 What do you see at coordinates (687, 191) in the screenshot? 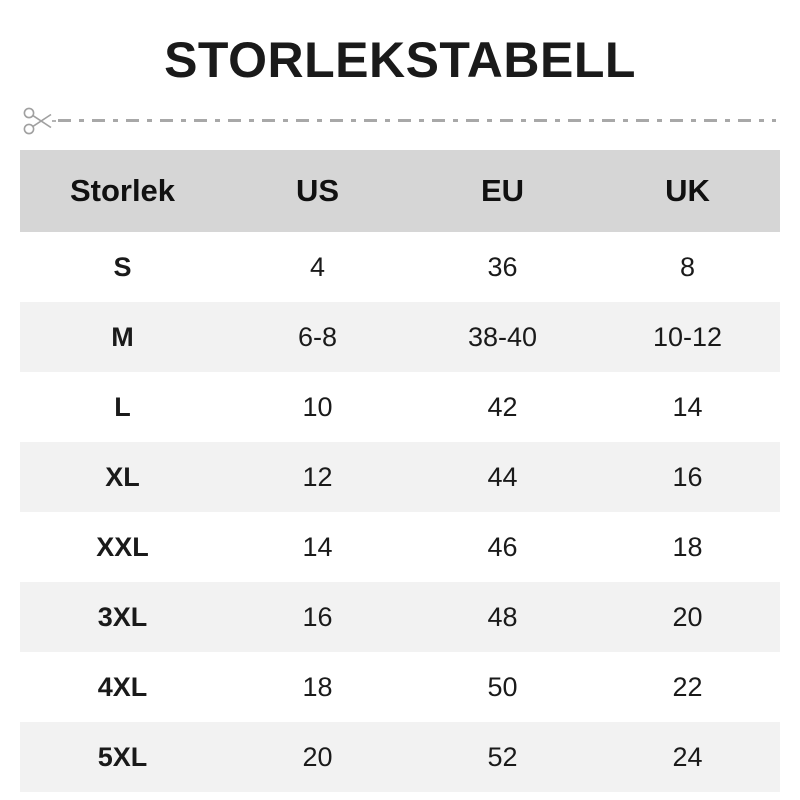
I see `column-header-uk: UK` at bounding box center [687, 191].